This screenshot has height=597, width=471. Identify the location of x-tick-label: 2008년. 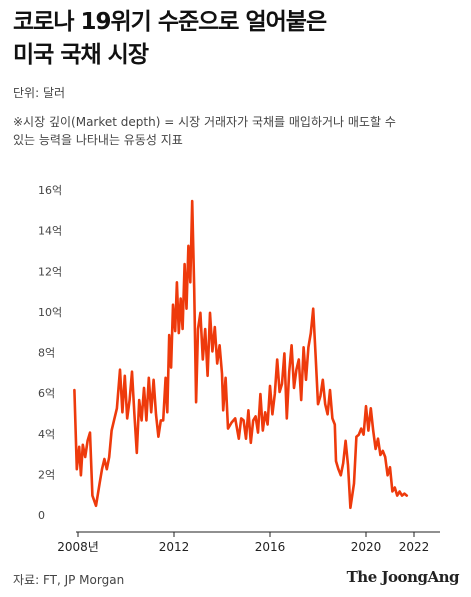
(78, 547).